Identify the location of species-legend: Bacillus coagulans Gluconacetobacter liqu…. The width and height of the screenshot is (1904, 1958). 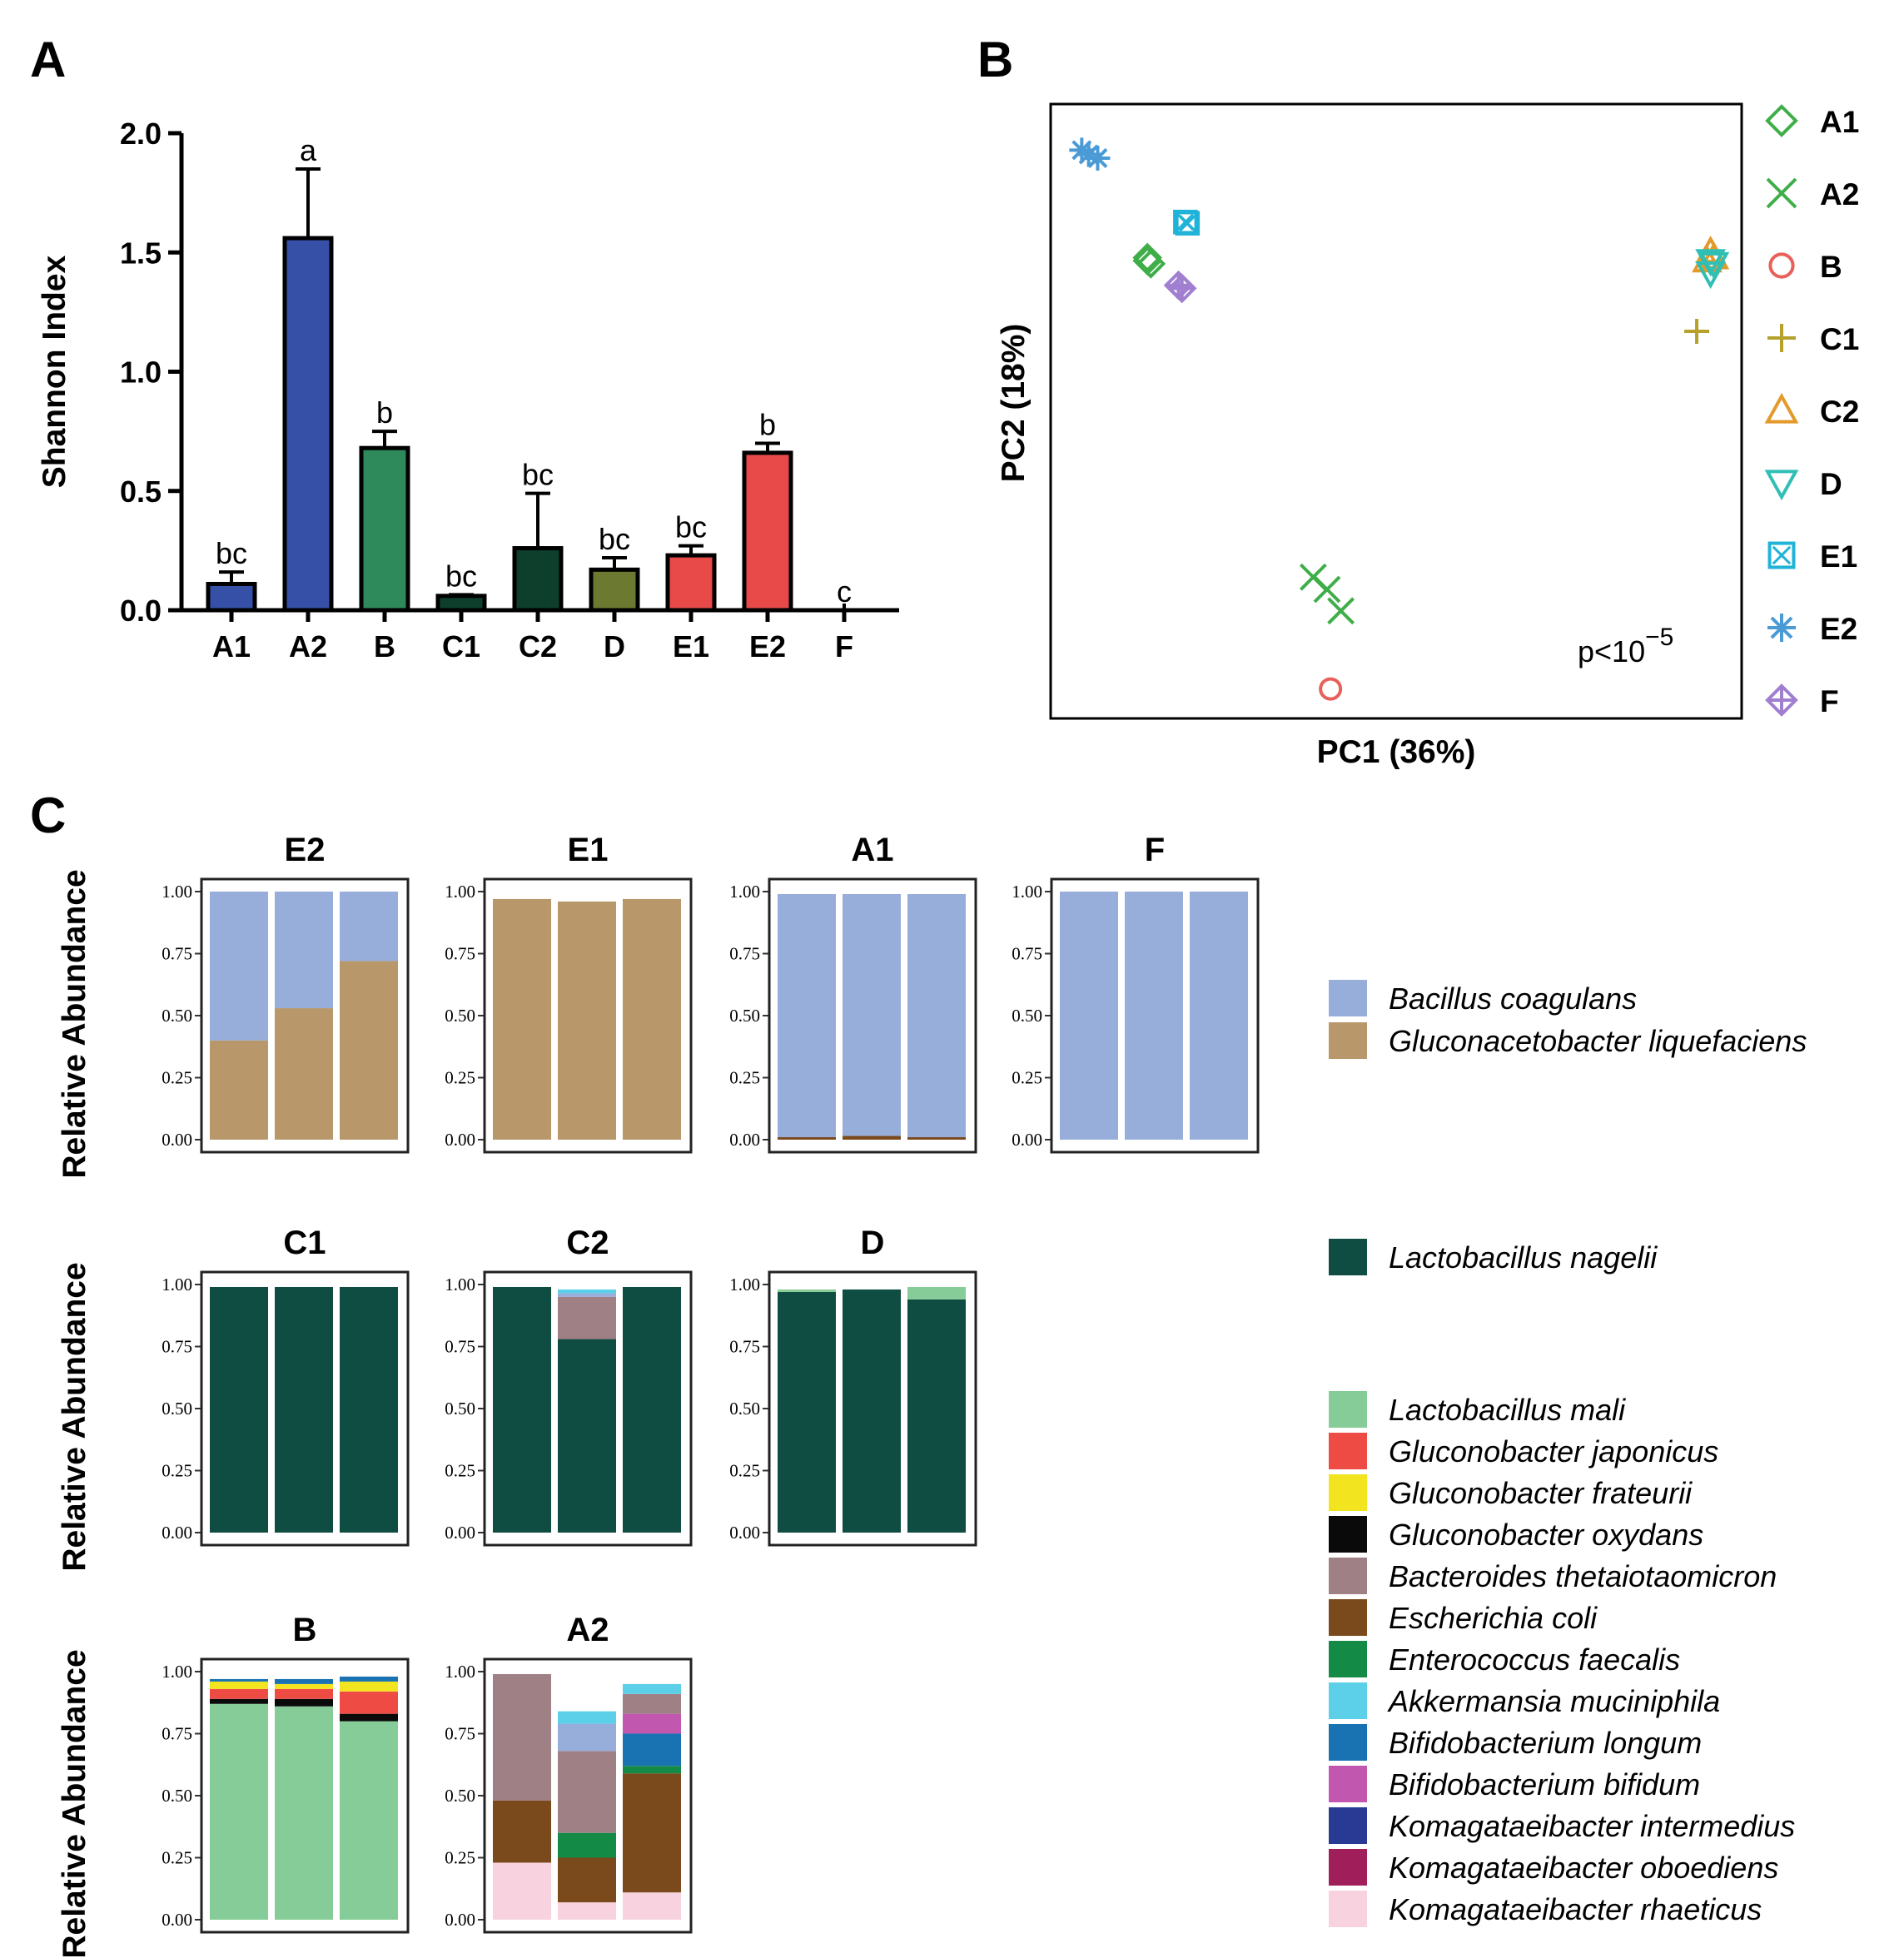
(1568, 1453).